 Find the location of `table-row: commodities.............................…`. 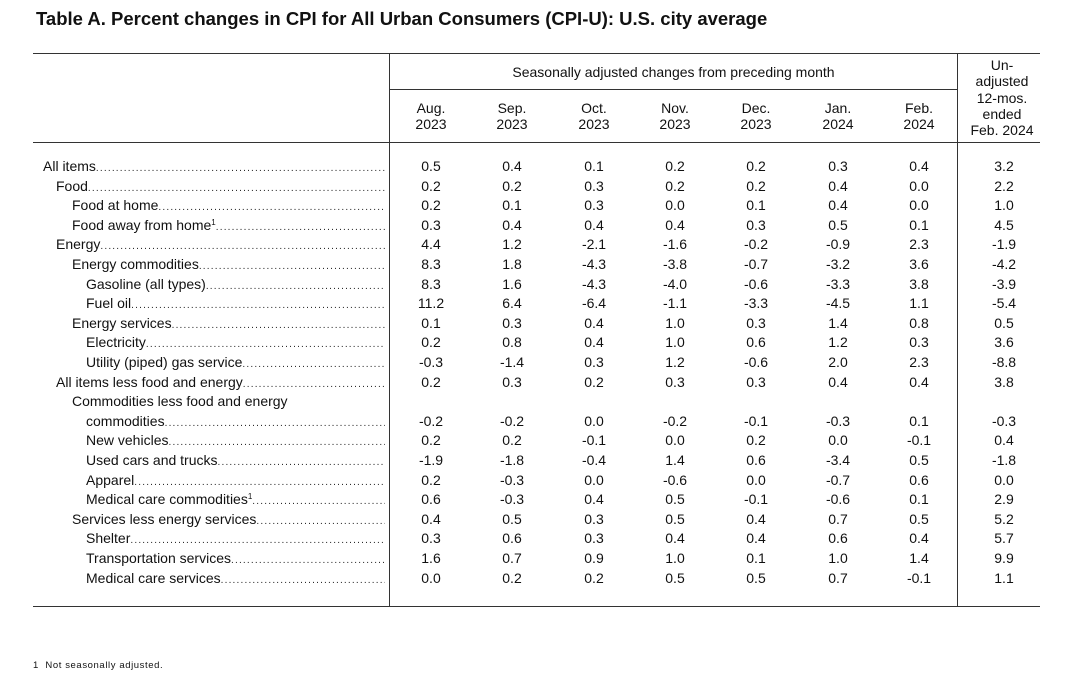

table-row: commodities.............................… is located at coordinates (538, 421).